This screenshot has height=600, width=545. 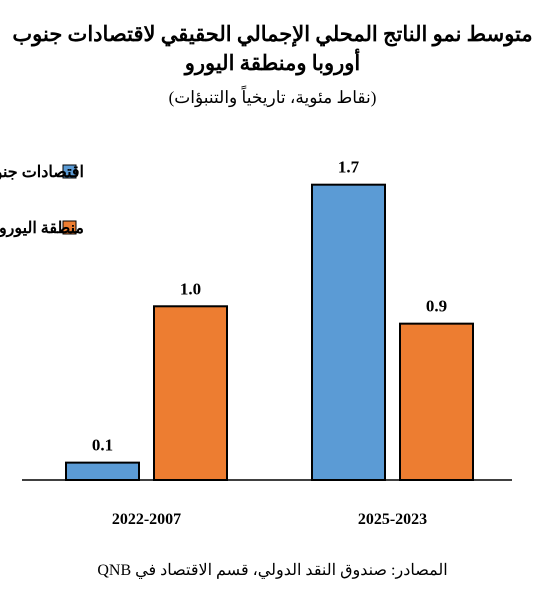 What do you see at coordinates (42, 171) in the screenshot?
I see `legend-label: اقتصادات جنوب أوروبا` at bounding box center [42, 171].